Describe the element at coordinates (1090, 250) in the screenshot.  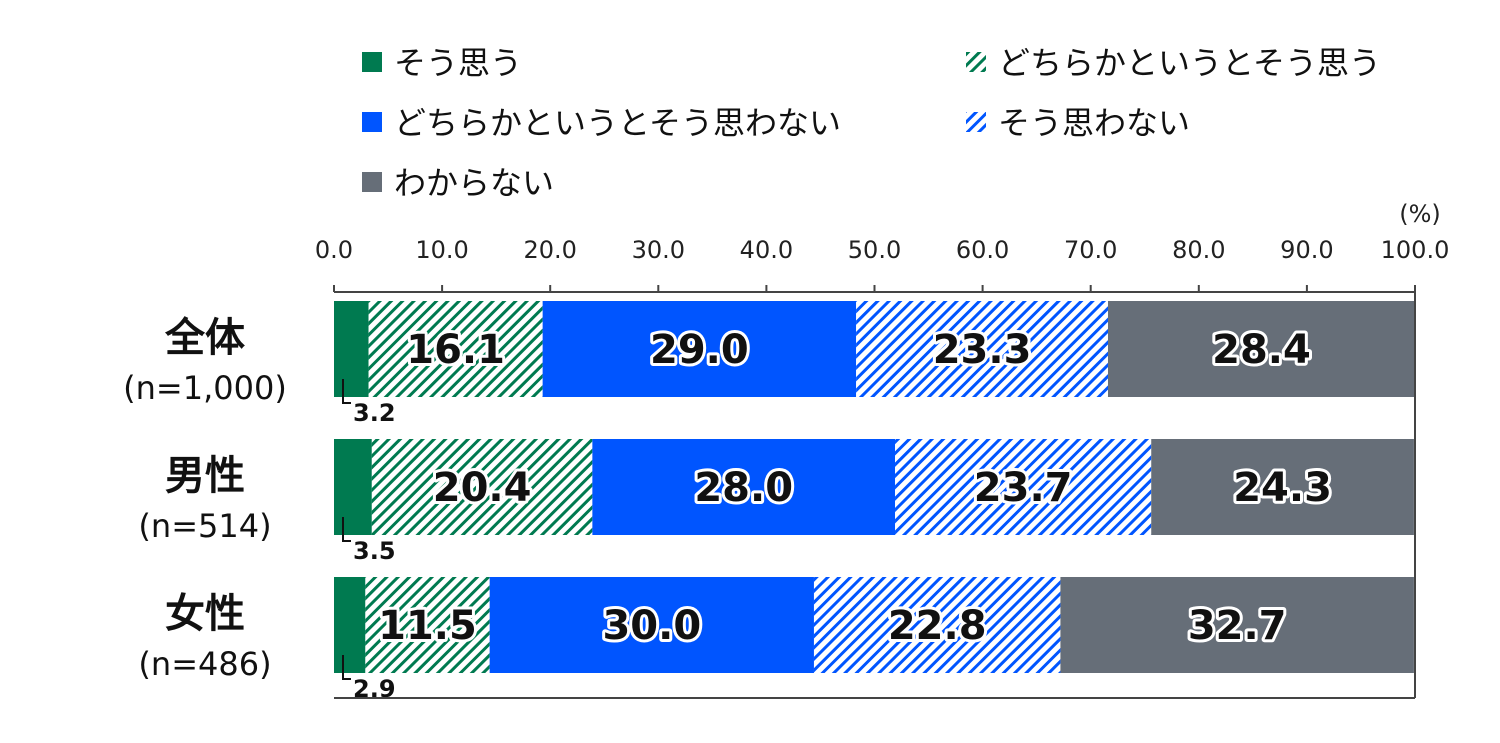
I see `x-tick-label: 70.0` at that location.